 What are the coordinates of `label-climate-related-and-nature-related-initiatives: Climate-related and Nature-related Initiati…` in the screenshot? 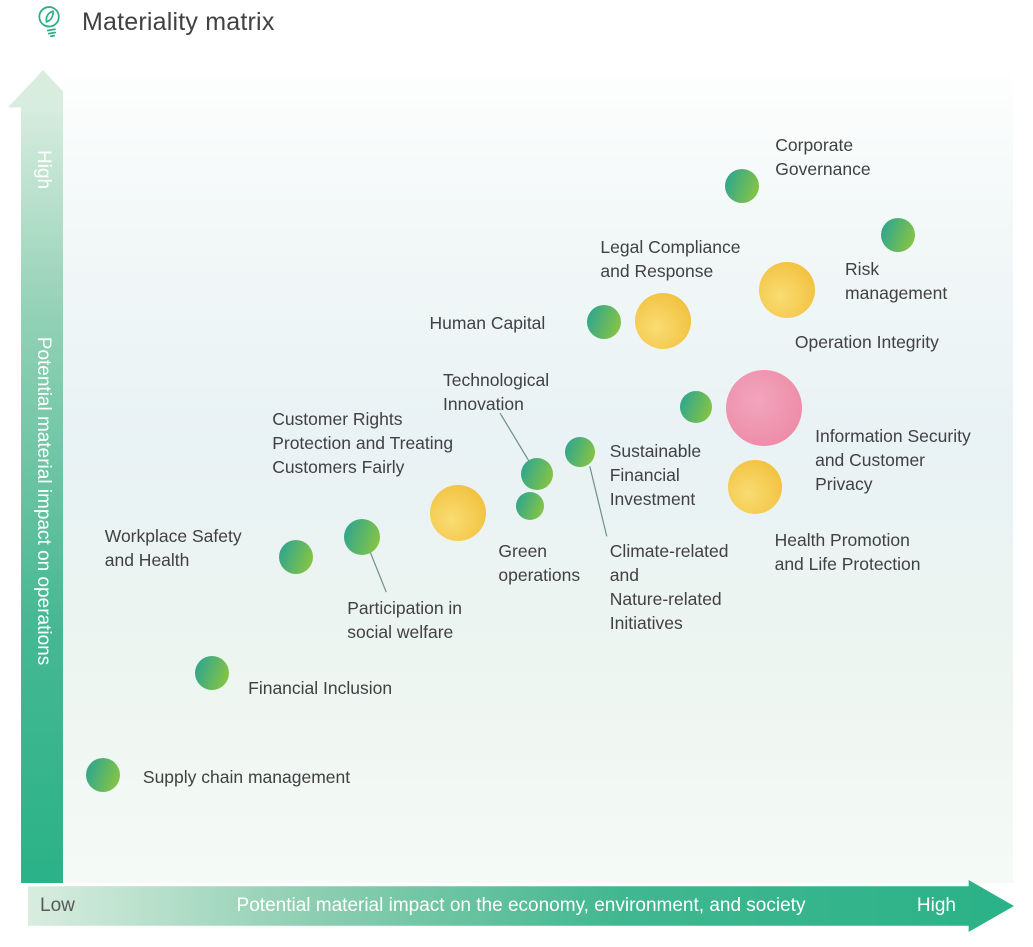 It's located at (669, 587).